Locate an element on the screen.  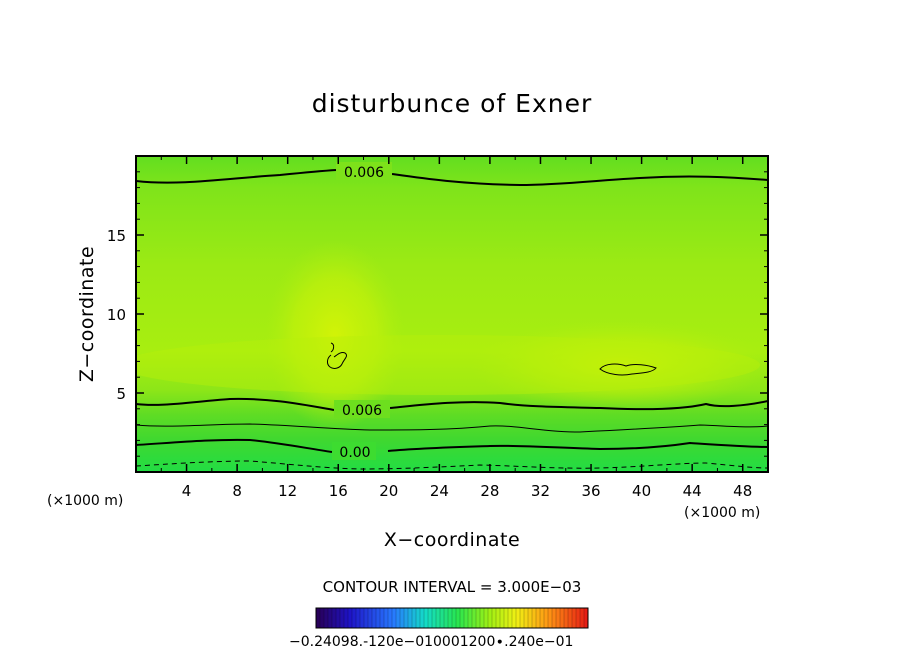
x-tick-label: 40 is located at coordinates (641, 491).